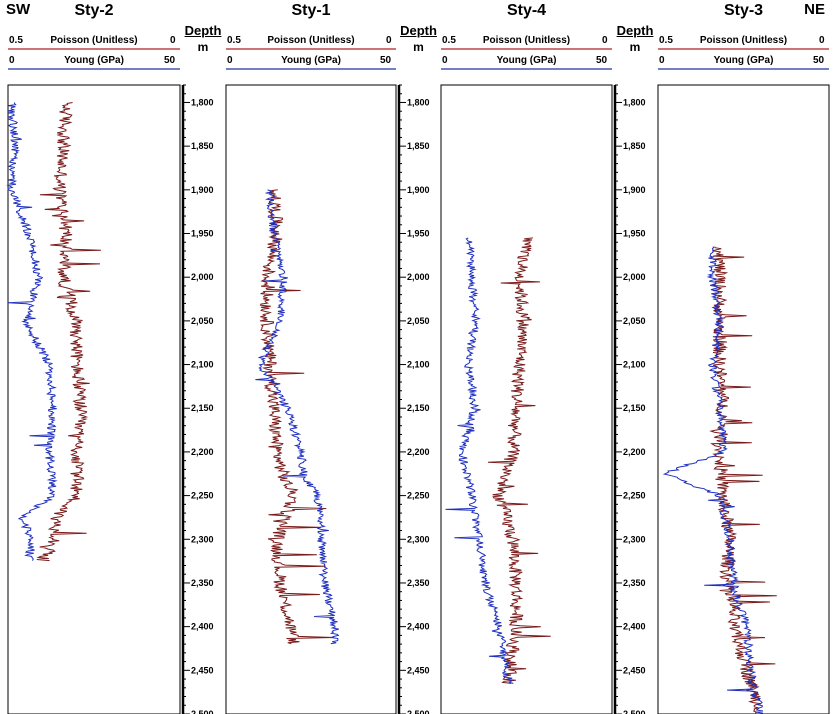 This screenshot has height=714, width=833. What do you see at coordinates (666, 40) in the screenshot?
I see `poisson-scale-left-sty-3: 0.5` at bounding box center [666, 40].